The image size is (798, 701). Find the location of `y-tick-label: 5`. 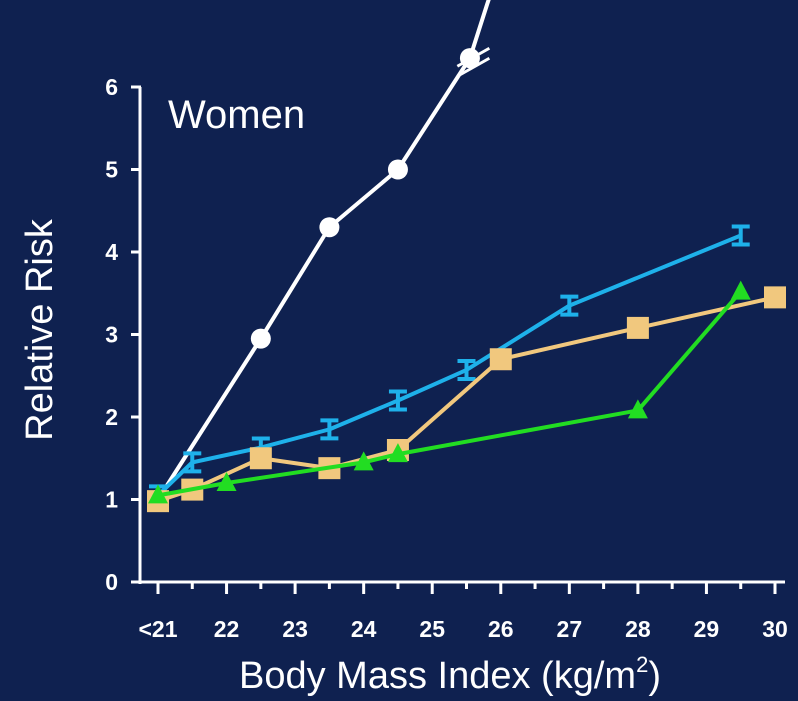

y-tick-label: 5 is located at coordinates (111, 170).